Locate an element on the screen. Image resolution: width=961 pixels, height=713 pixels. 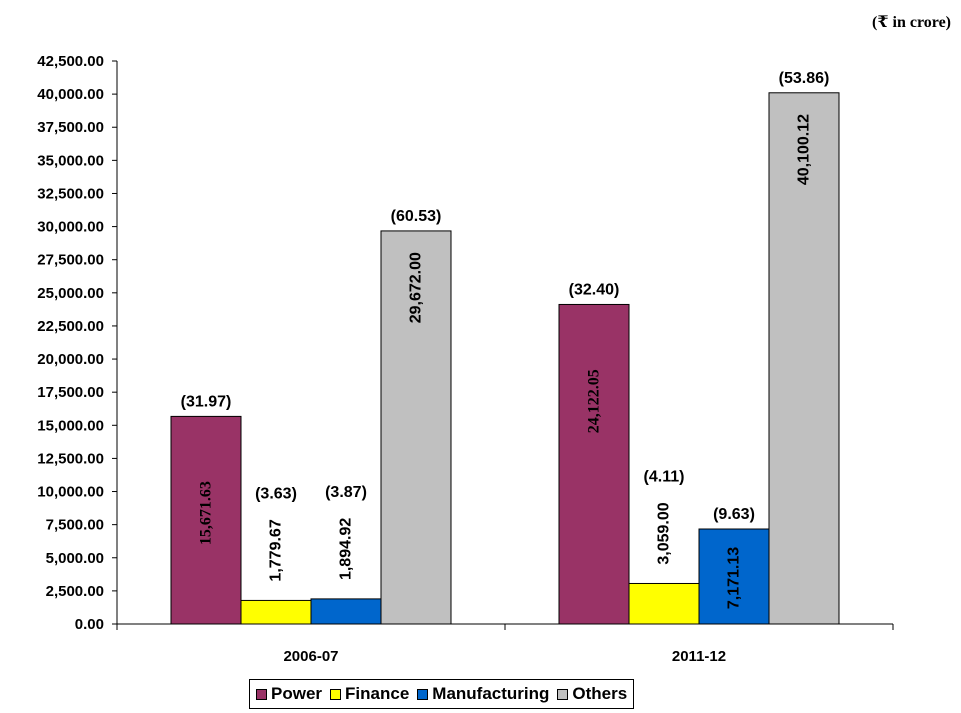
category-label: 2011-12 is located at coordinates (699, 656).